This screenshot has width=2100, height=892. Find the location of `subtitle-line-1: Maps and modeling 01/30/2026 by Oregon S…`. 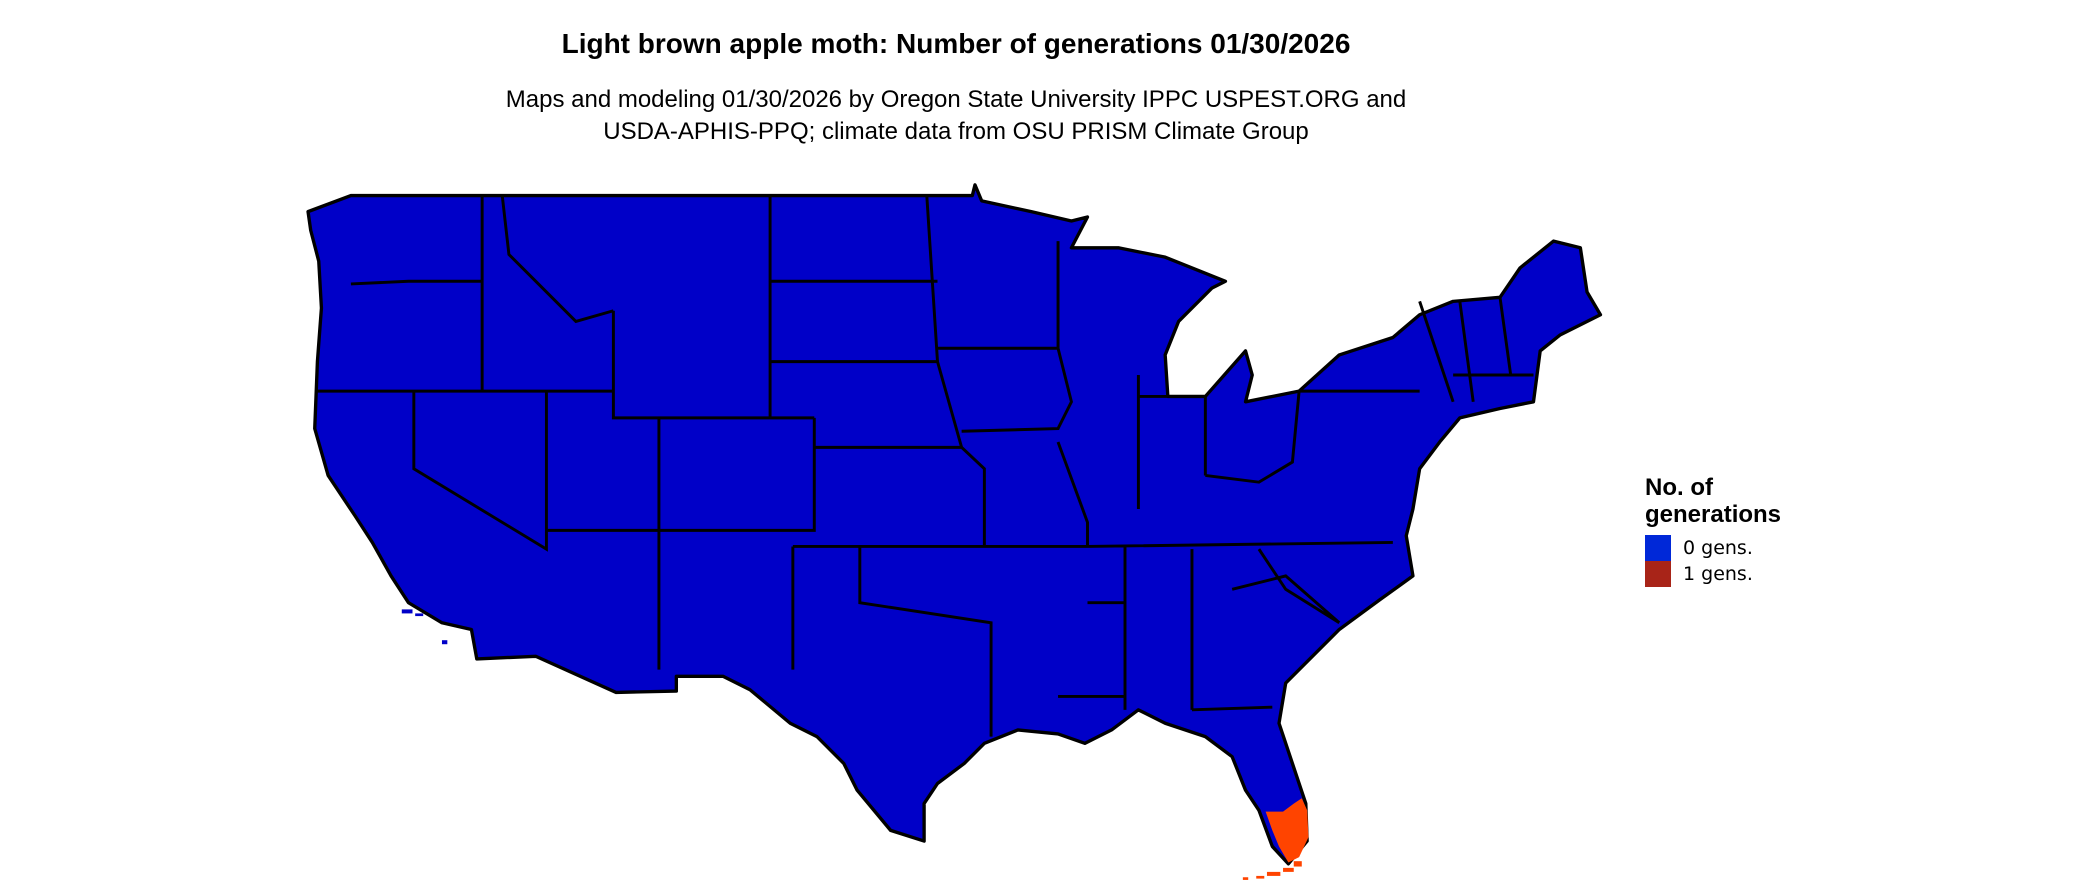

subtitle-line-1: Maps and modeling 01/30/2026 by Oregon S… is located at coordinates (956, 99).